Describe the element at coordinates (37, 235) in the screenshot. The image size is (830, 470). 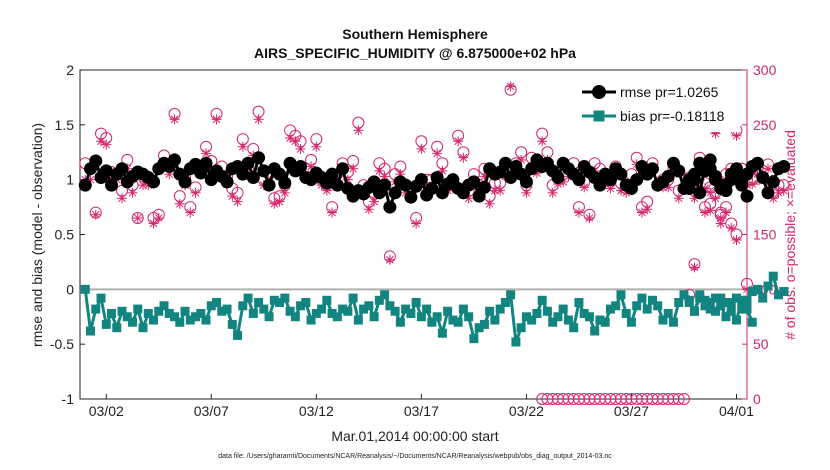
I see `y-axis-label: rmse and bias (model - observation)` at that location.